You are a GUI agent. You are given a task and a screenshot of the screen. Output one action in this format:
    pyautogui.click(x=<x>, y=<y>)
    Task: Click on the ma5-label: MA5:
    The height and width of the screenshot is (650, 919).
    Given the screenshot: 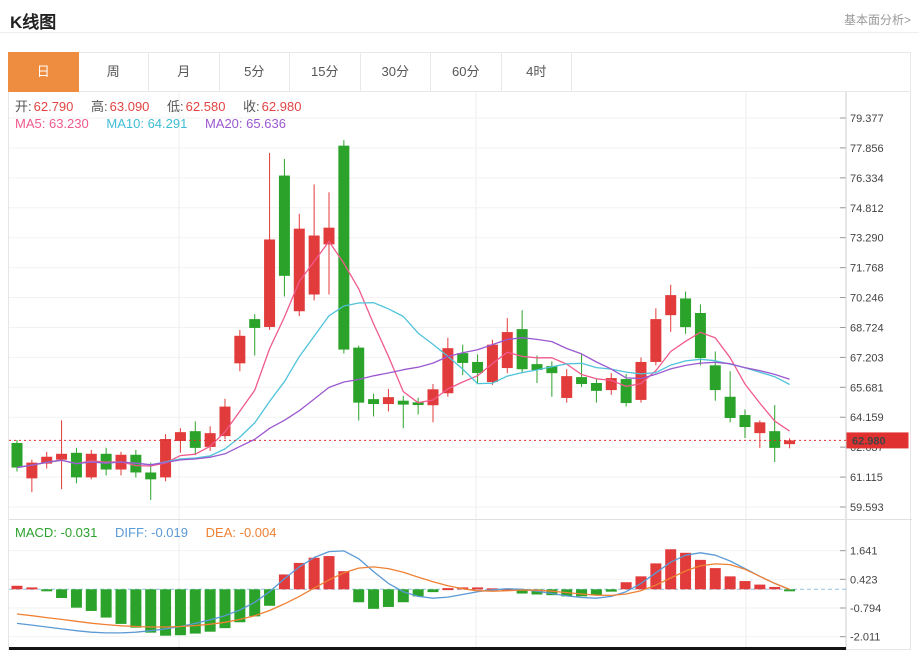 What is the action you would take?
    pyautogui.click(x=30, y=123)
    